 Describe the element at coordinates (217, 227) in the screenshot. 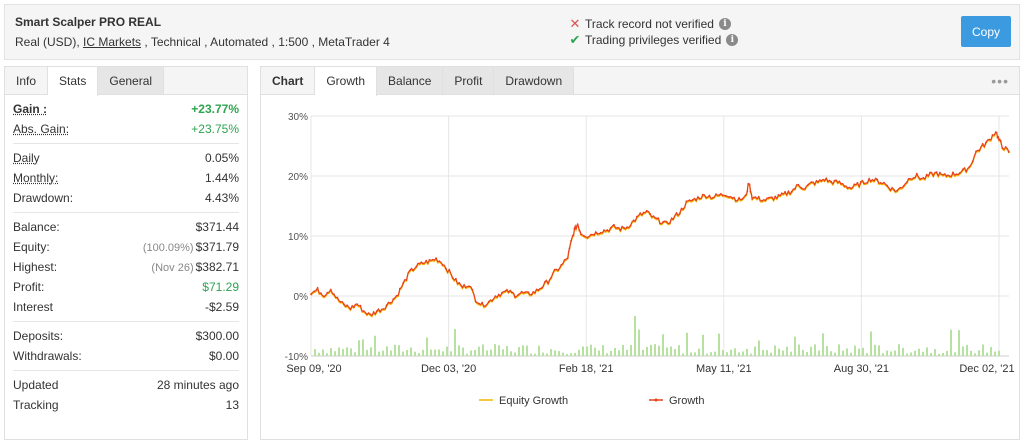

I see `balance-value: $371.44` at that location.